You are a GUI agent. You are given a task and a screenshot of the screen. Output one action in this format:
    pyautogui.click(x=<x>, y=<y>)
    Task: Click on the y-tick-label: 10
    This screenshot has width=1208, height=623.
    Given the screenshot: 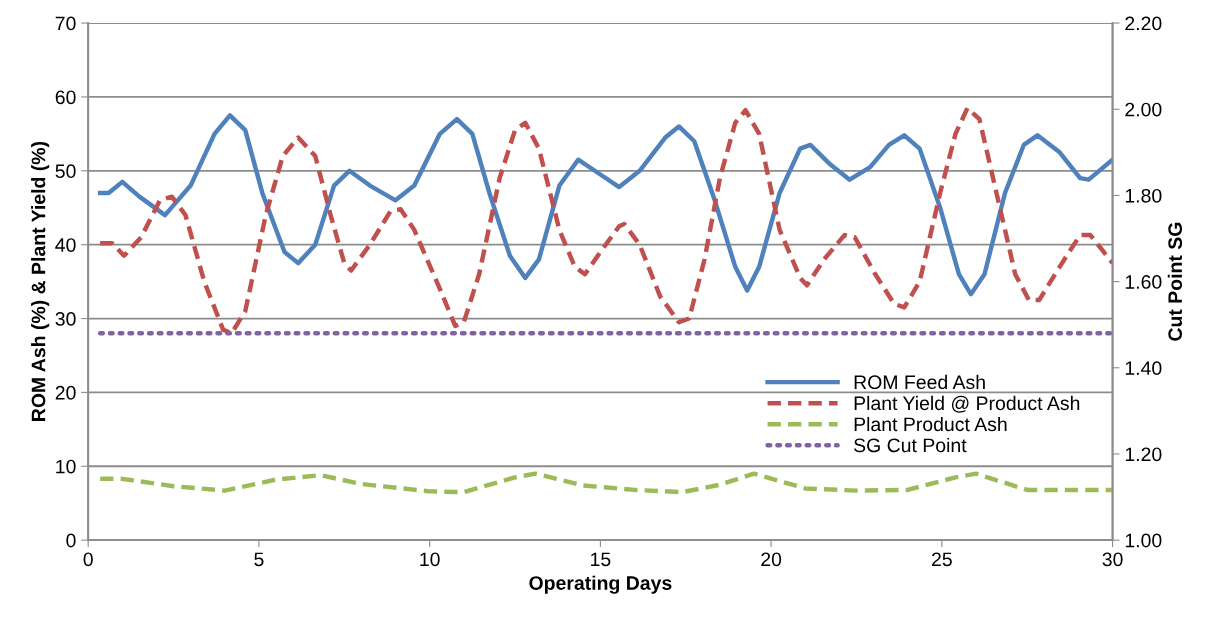 What is the action you would take?
    pyautogui.click(x=66, y=466)
    